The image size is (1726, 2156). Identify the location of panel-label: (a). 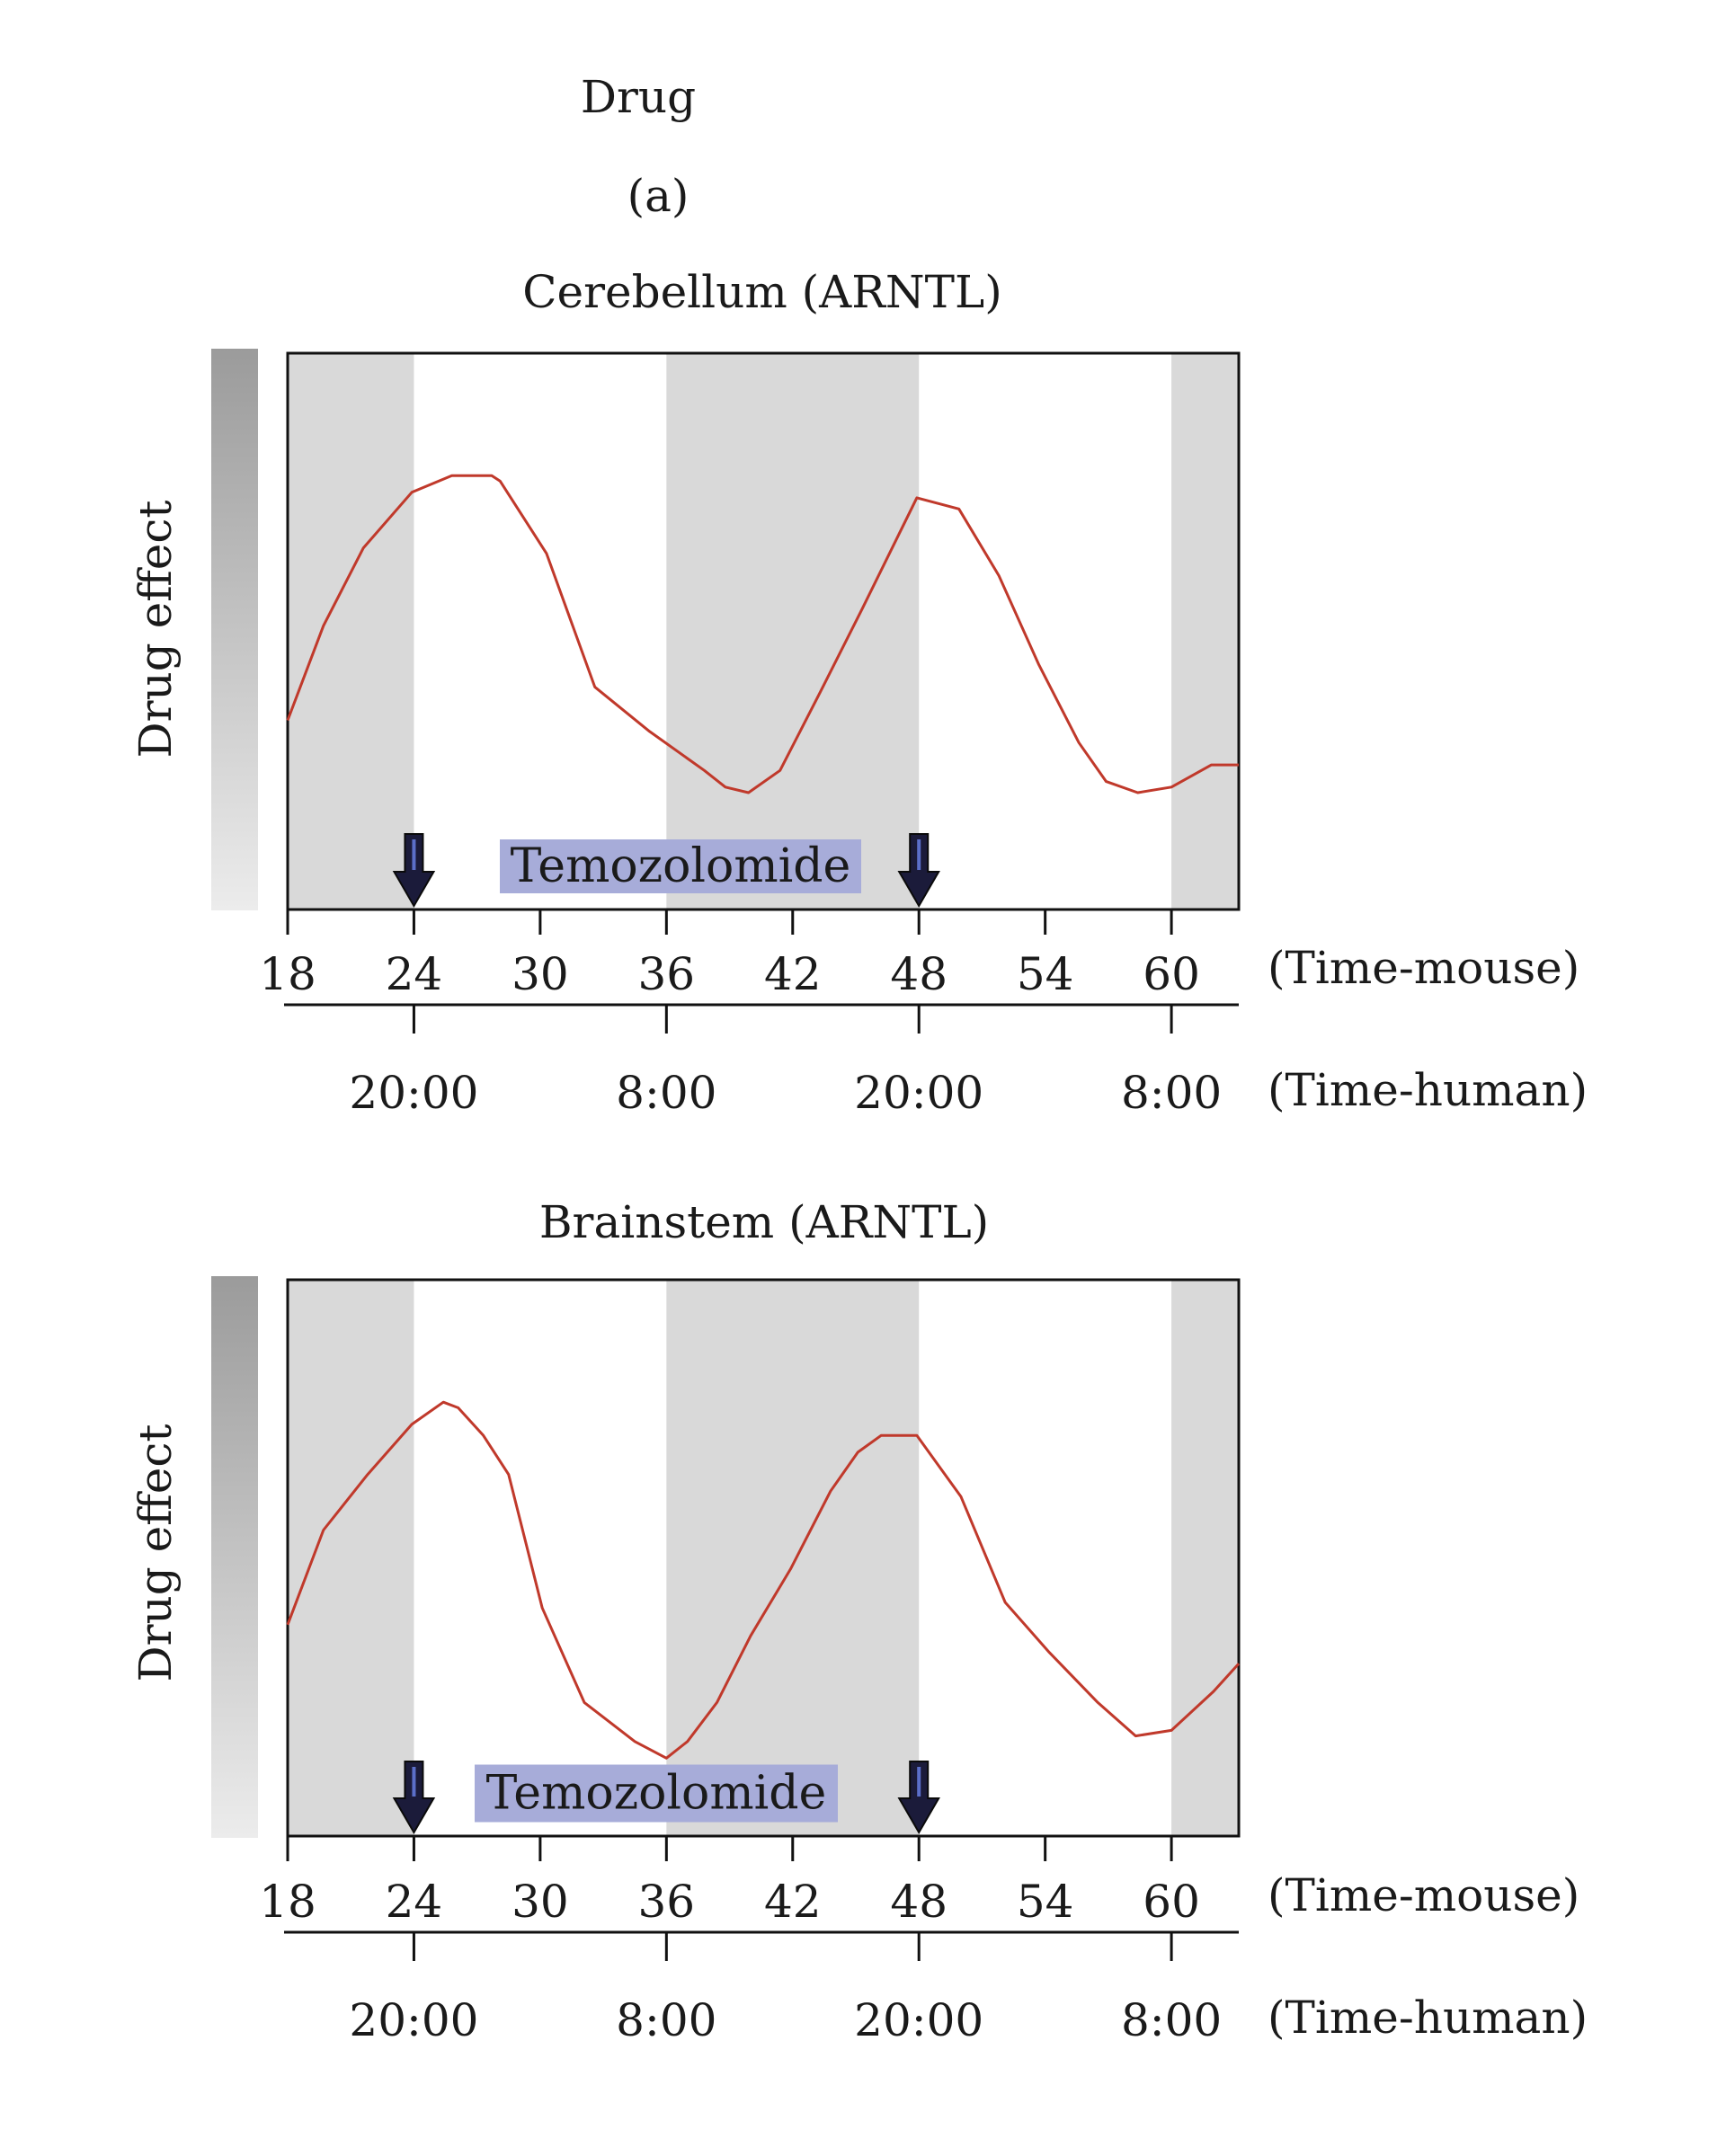
(658, 196).